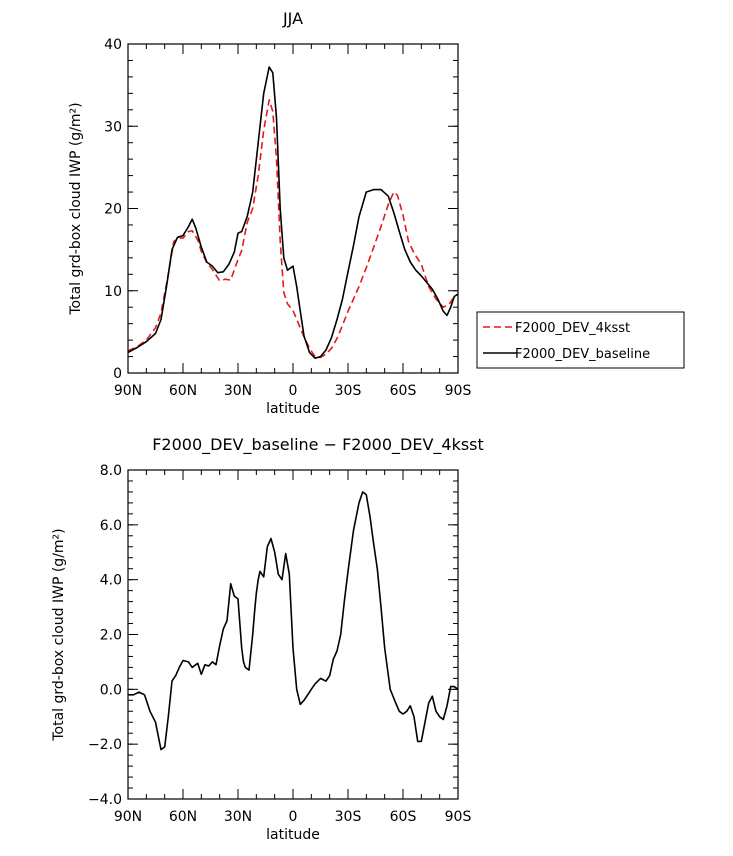 The width and height of the screenshot is (733, 856). Describe the element at coordinates (580, 340) in the screenshot. I see `legend-box` at that location.